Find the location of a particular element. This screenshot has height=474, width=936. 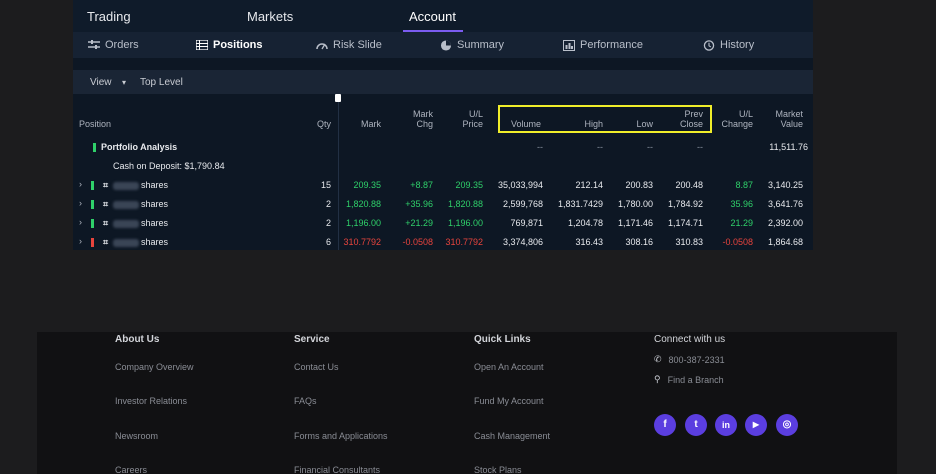

header-prev-close: Prev Close is located at coordinates (683, 119).